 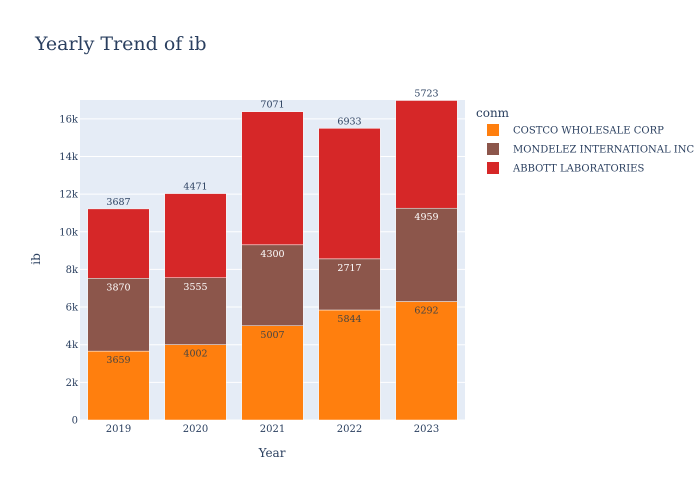 I want to click on bar-value-label: 4002, so click(x=195, y=354).